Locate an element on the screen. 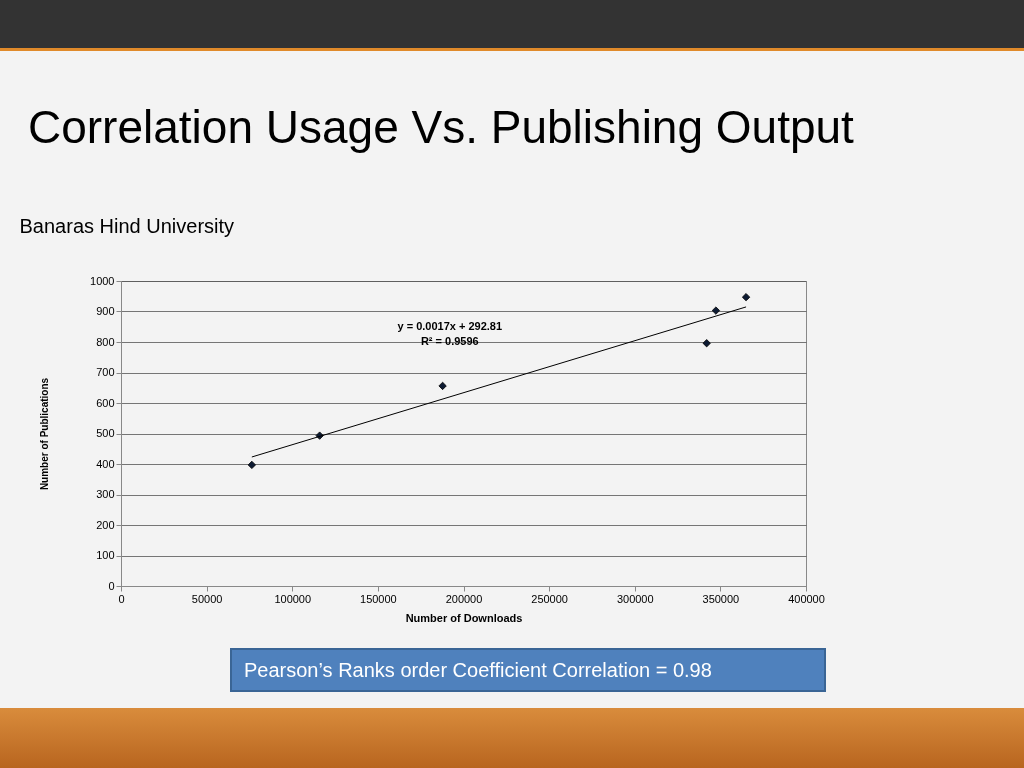  x-tick-label: 50000 is located at coordinates (207, 598).